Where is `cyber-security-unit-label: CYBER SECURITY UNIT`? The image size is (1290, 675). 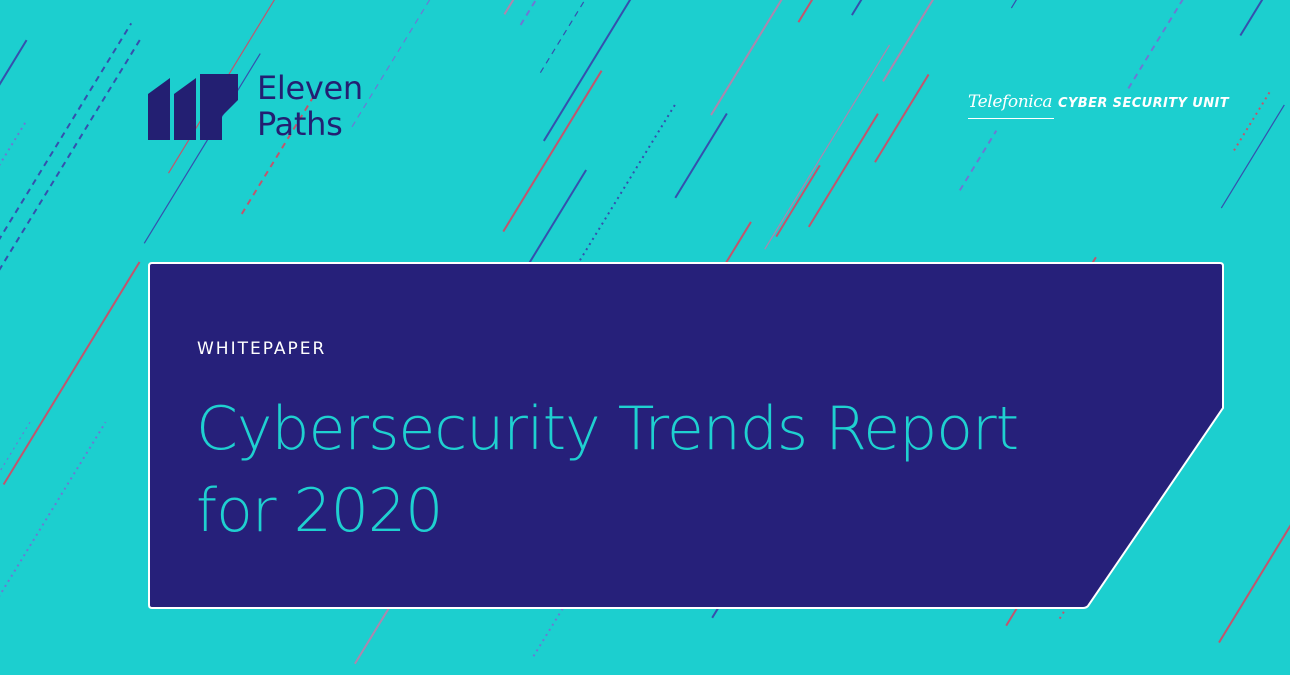 cyber-security-unit-label: CYBER SECURITY UNIT is located at coordinates (1144, 103).